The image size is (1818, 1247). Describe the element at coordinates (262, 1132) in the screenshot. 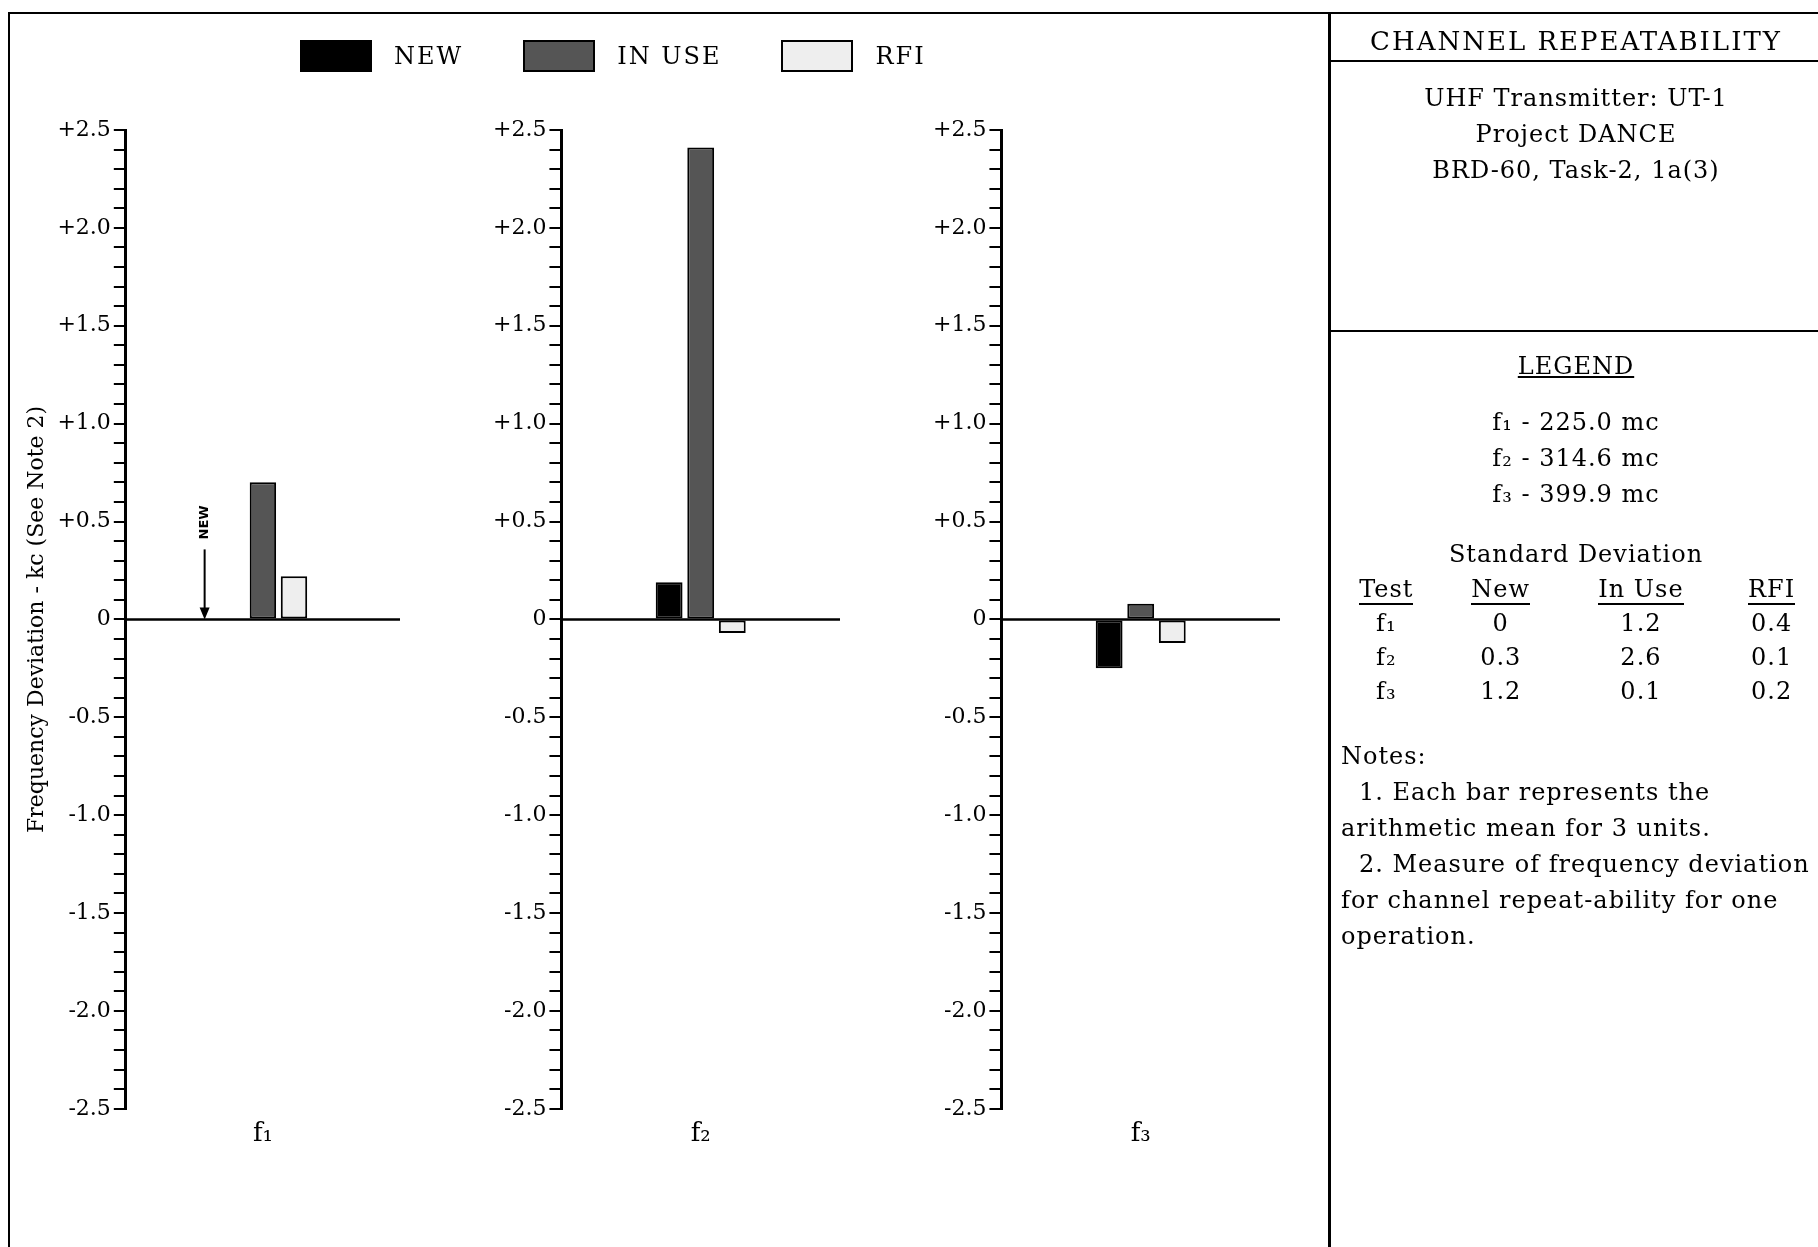

I see `x-tick-label: f₁` at that location.